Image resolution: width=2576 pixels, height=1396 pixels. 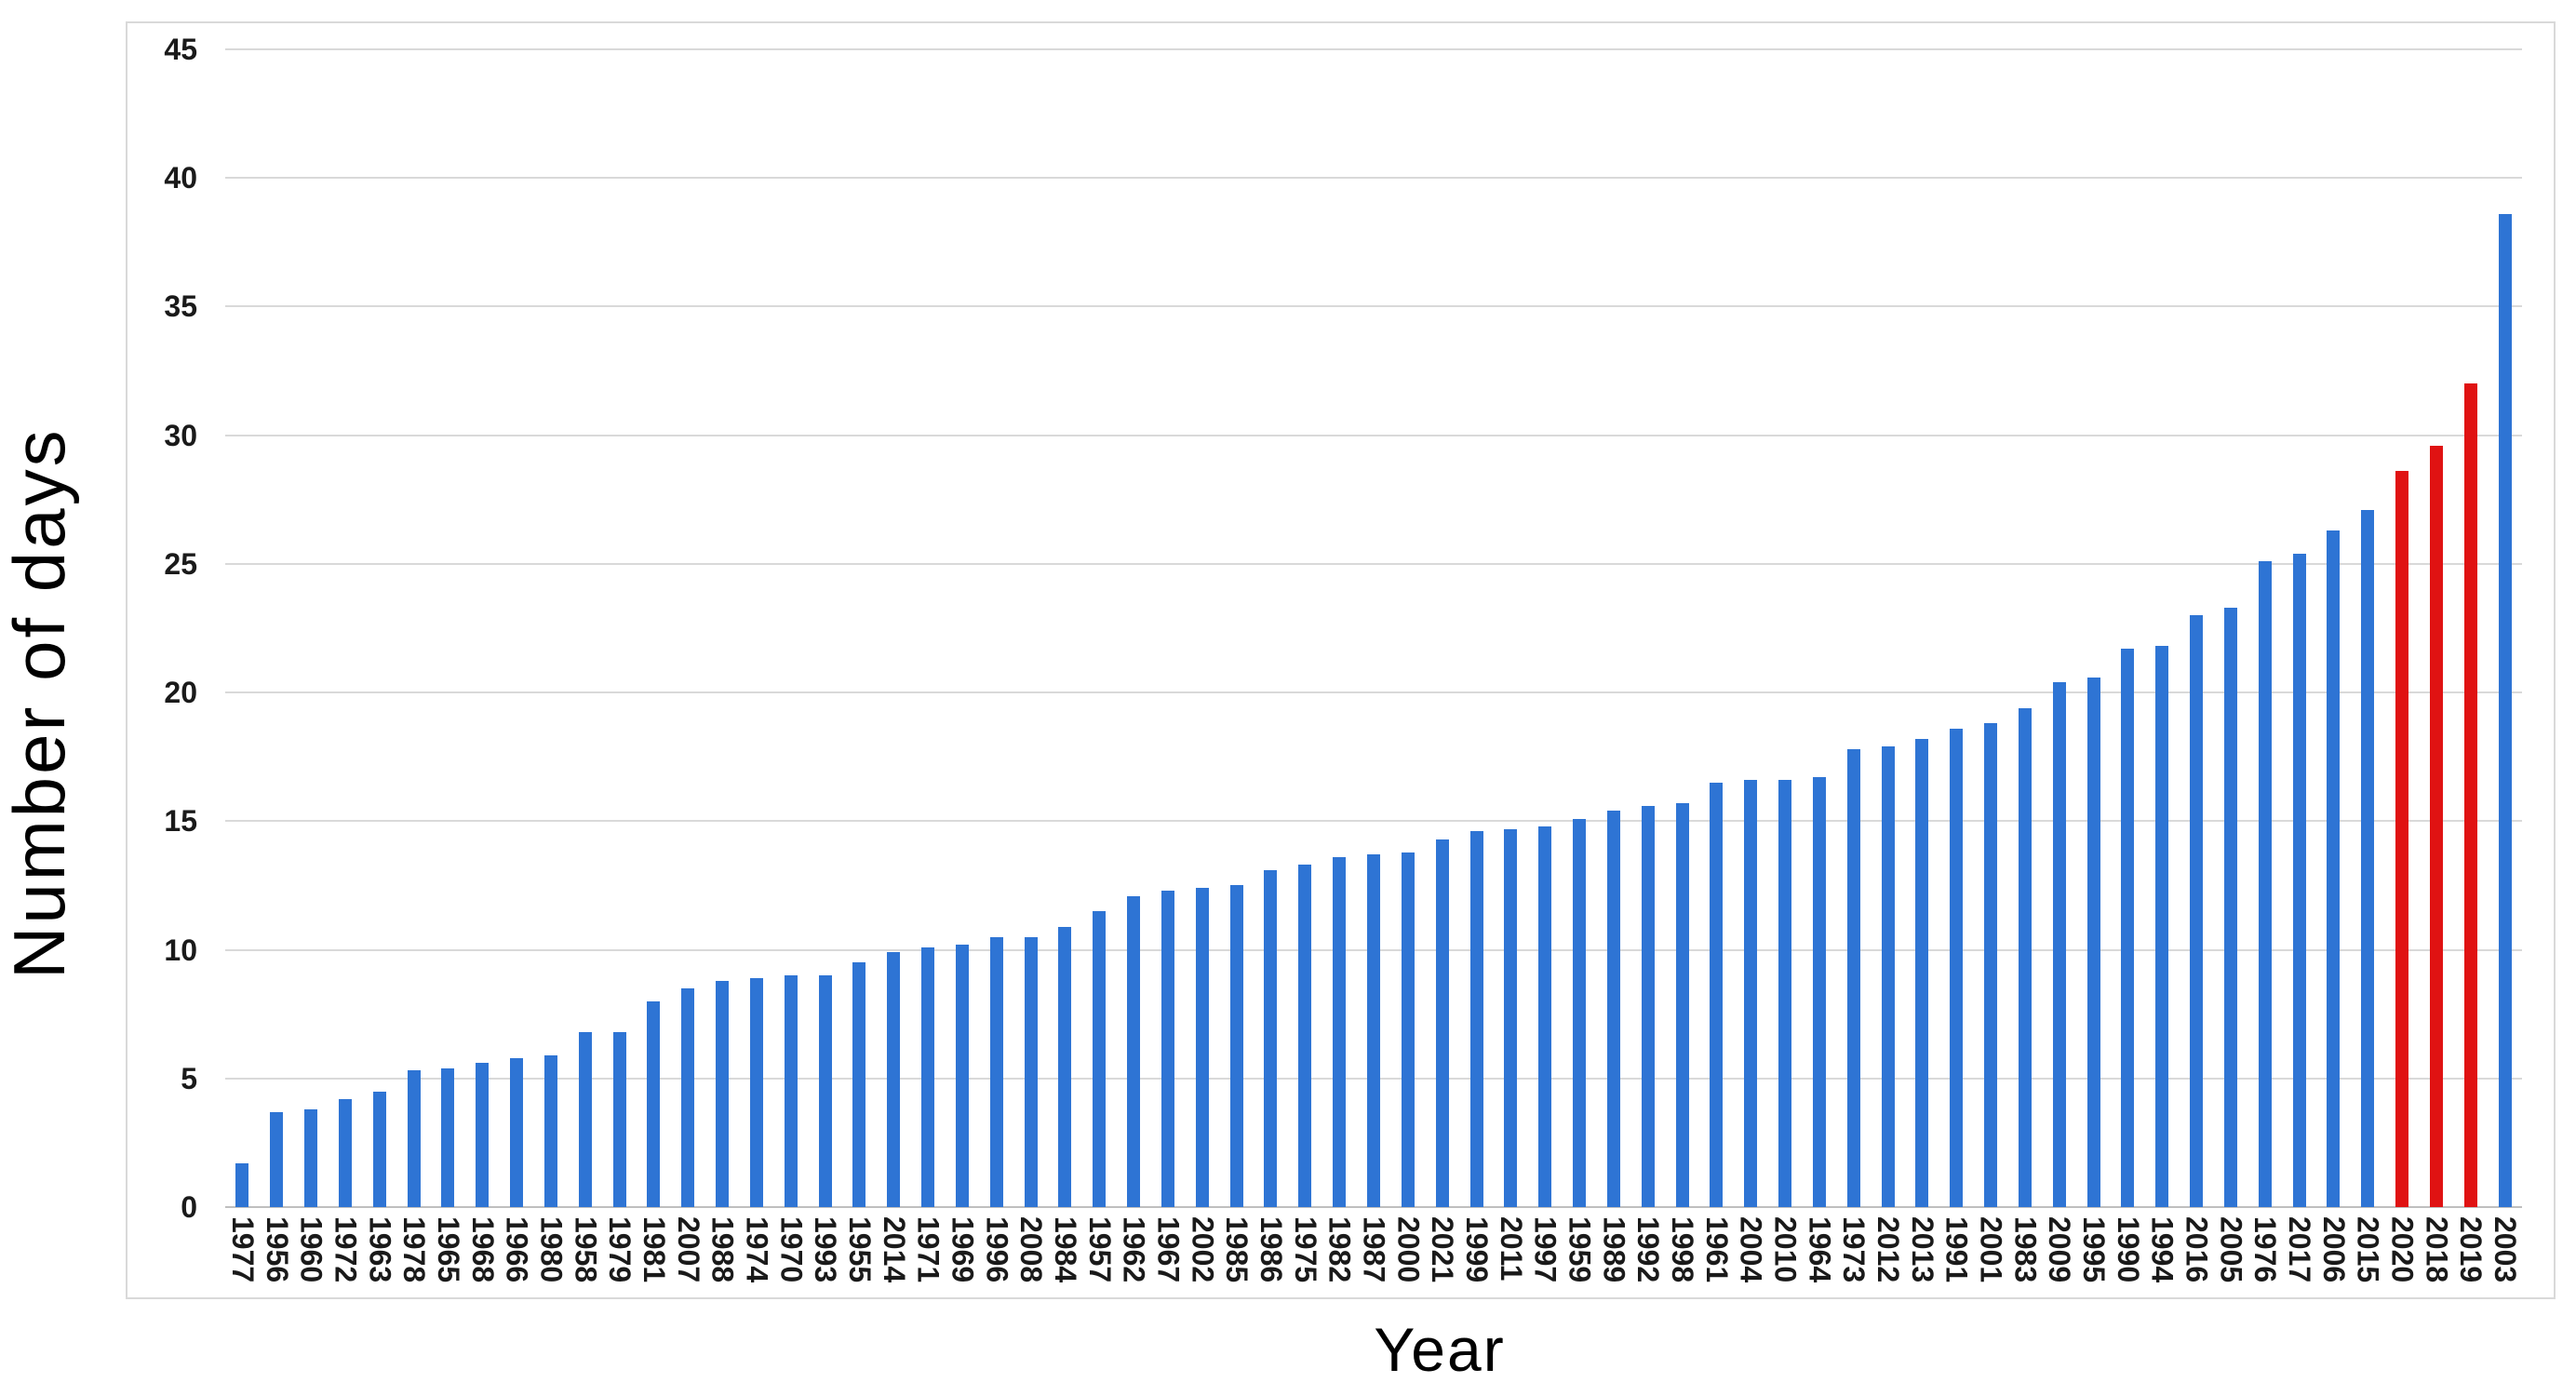 What do you see at coordinates (189, 1078) in the screenshot?
I see `y-tick-label-5: 5` at bounding box center [189, 1078].